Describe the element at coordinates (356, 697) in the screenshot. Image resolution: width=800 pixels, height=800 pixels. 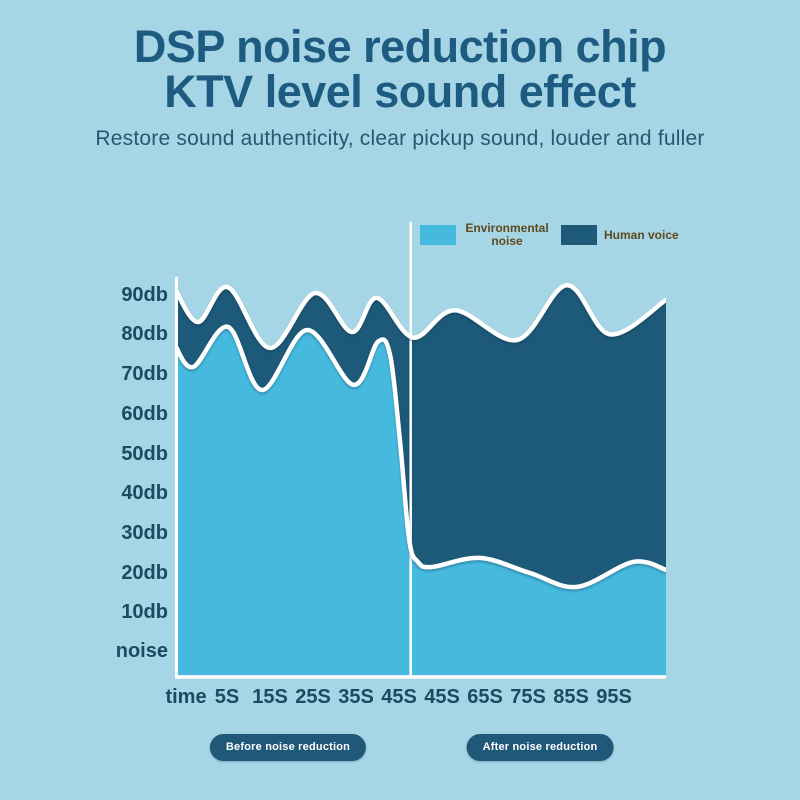
I see `x-axis-tick-35S-4: 35S` at that location.